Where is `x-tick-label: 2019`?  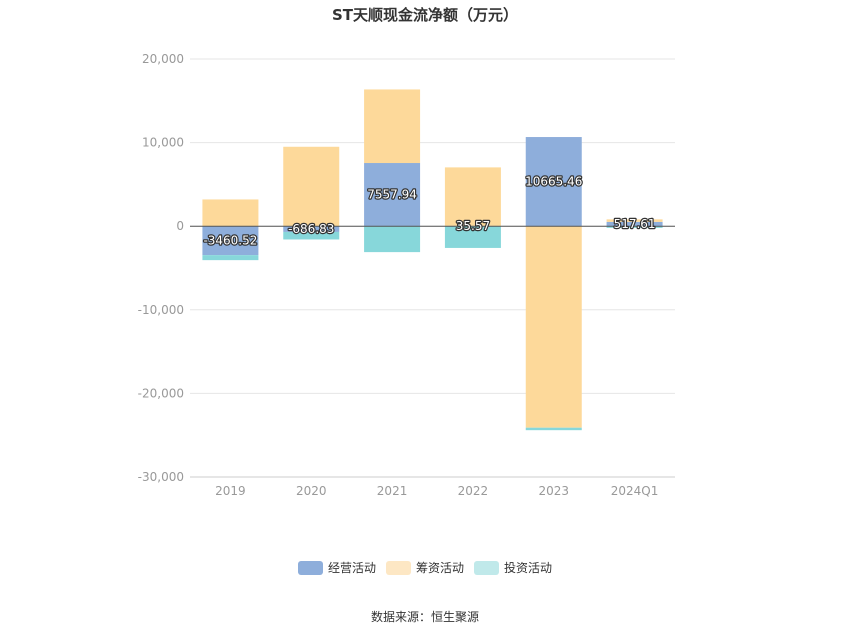
x-tick-label: 2019 is located at coordinates (230, 491).